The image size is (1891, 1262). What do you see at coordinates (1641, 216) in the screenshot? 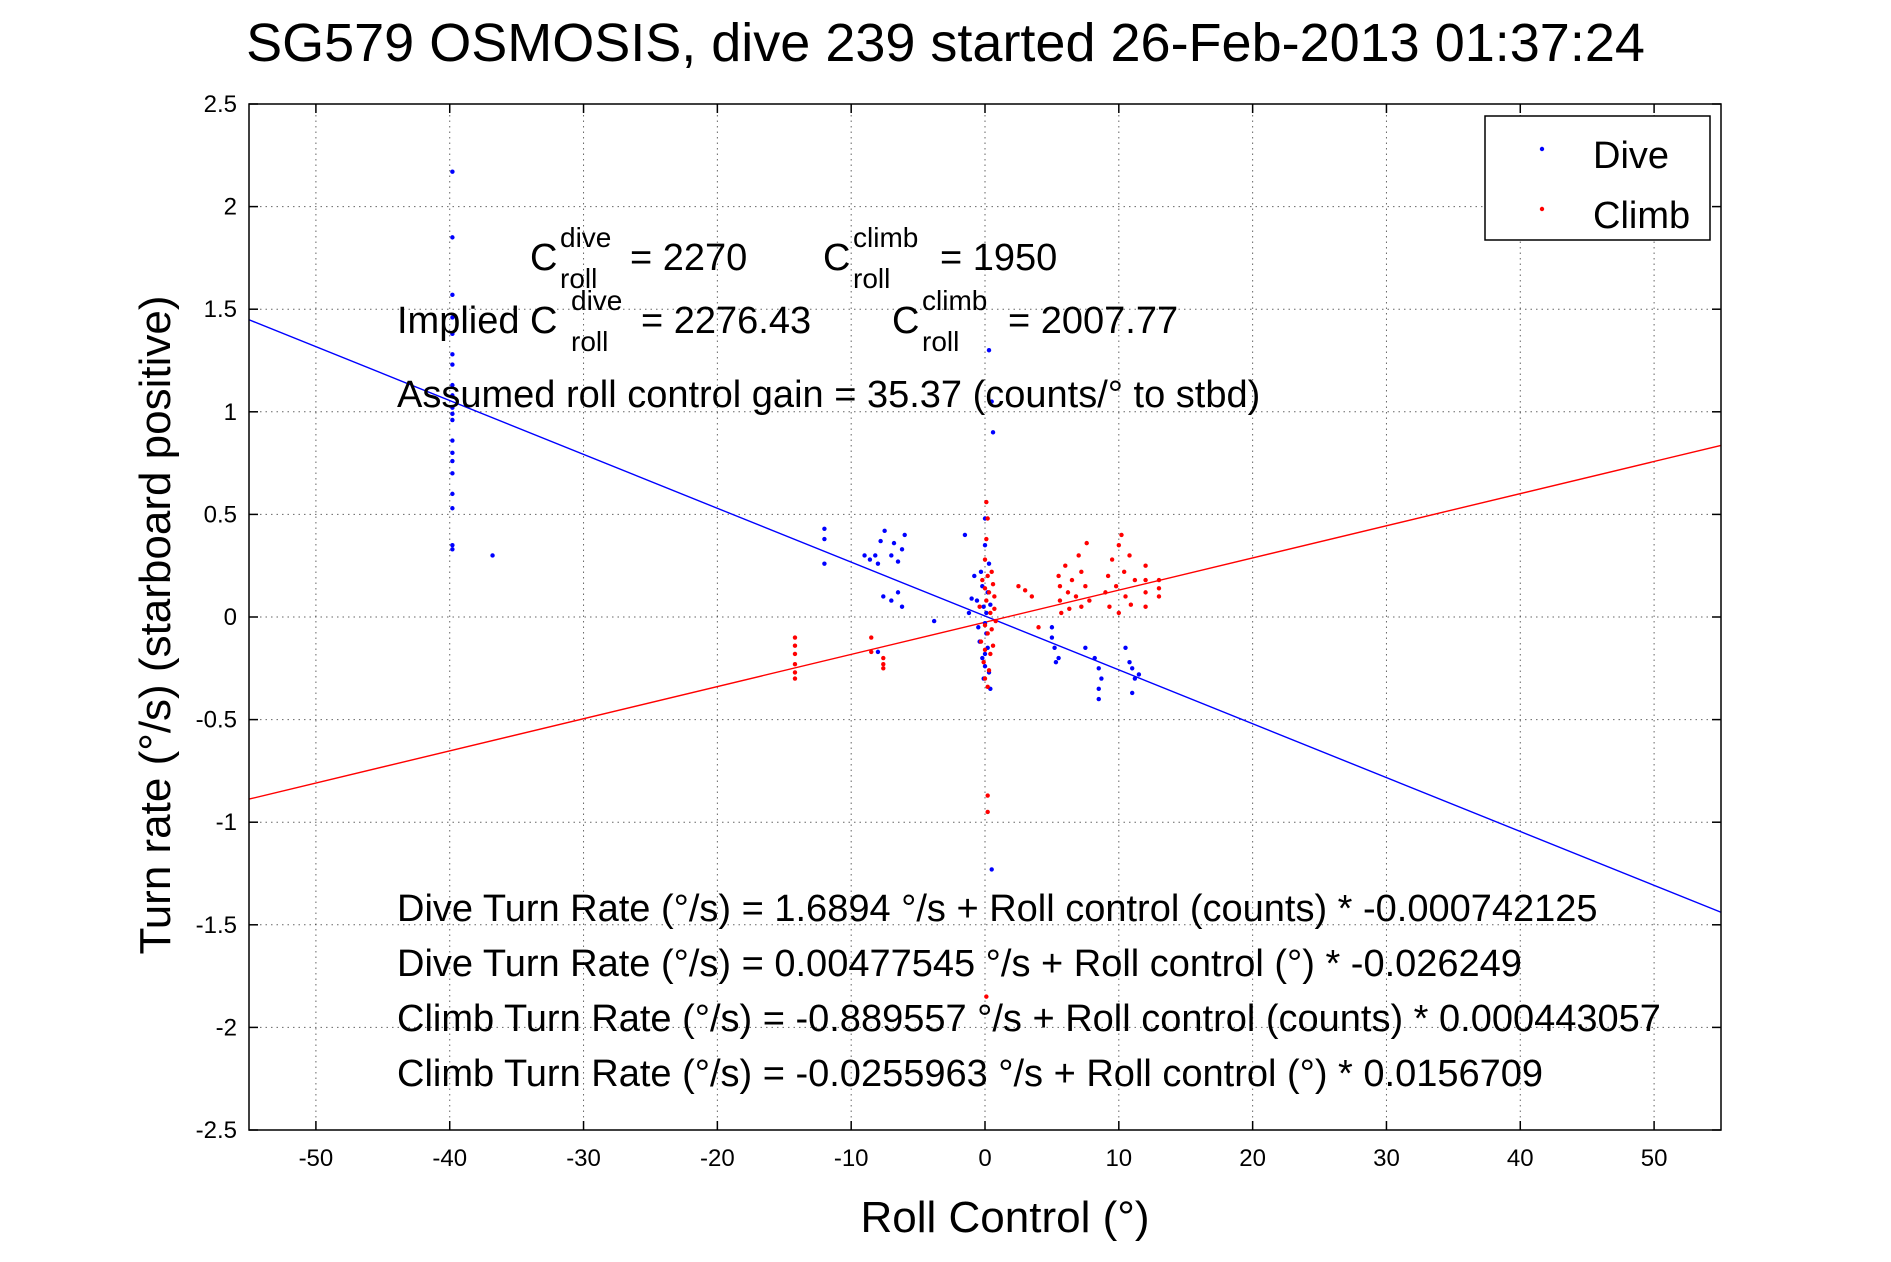
I see `legend-climb-label: Climb` at bounding box center [1641, 216].